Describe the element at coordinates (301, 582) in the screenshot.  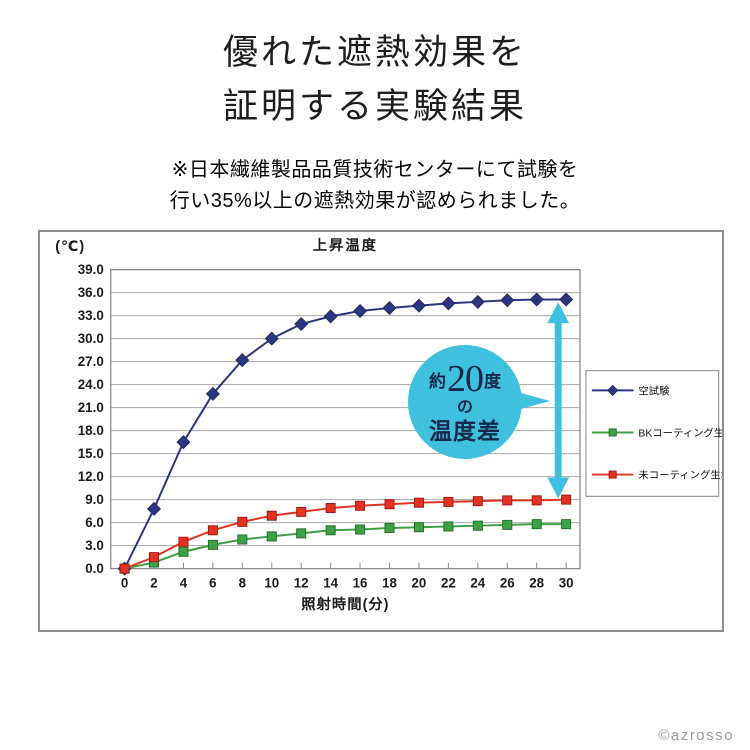
I see `svg-text: 12` at that location.